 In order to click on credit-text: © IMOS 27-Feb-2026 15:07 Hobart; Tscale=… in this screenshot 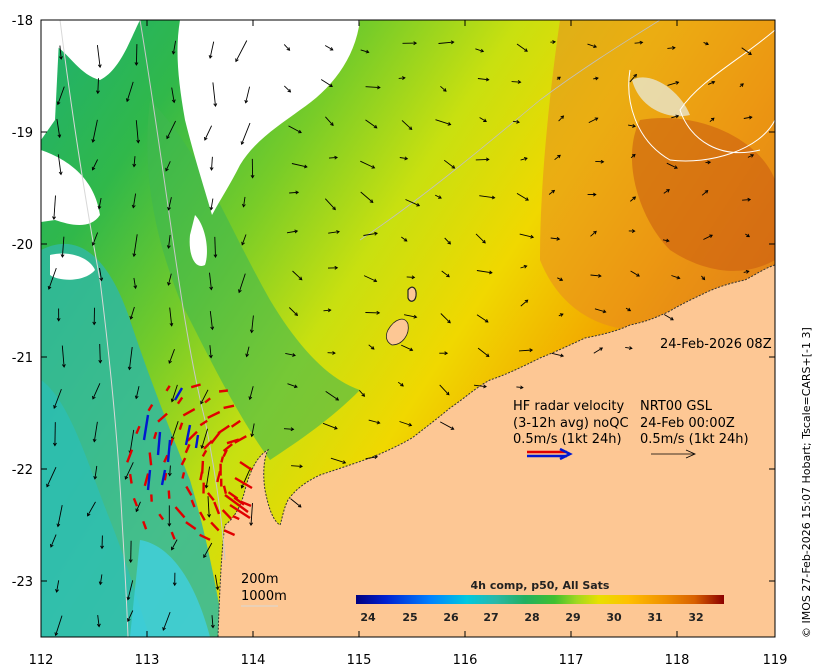, I will do `click(806, 482)`.